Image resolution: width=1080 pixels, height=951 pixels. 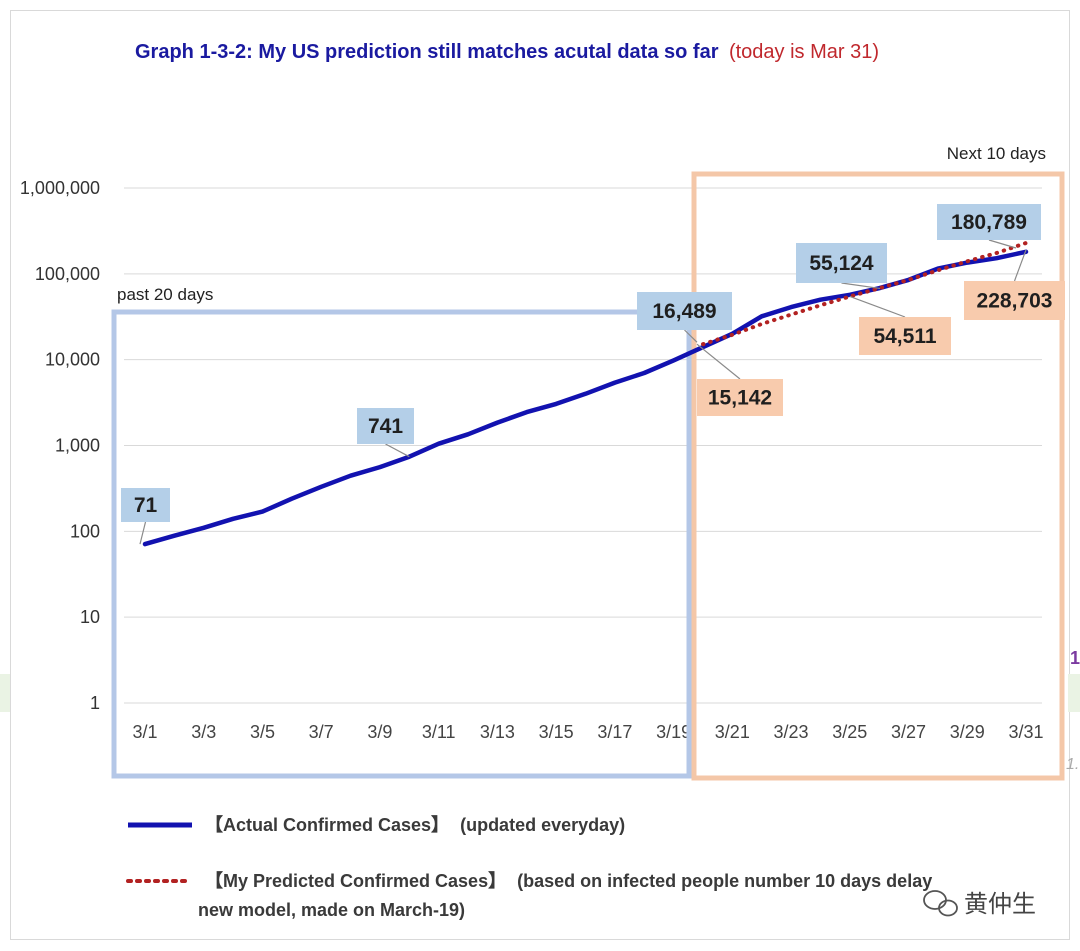 I want to click on stray-cell-text: 1, so click(x=1075, y=658).